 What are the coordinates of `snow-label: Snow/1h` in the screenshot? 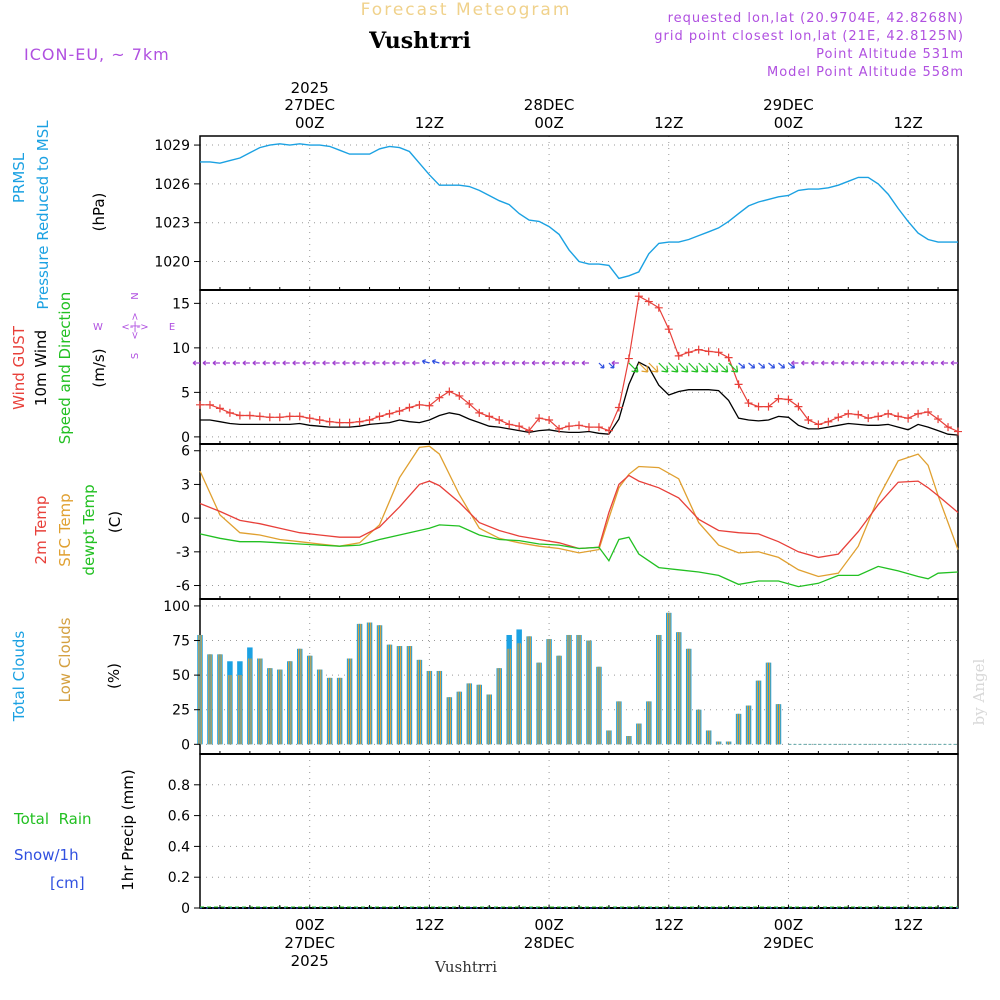 It's located at (46, 855).